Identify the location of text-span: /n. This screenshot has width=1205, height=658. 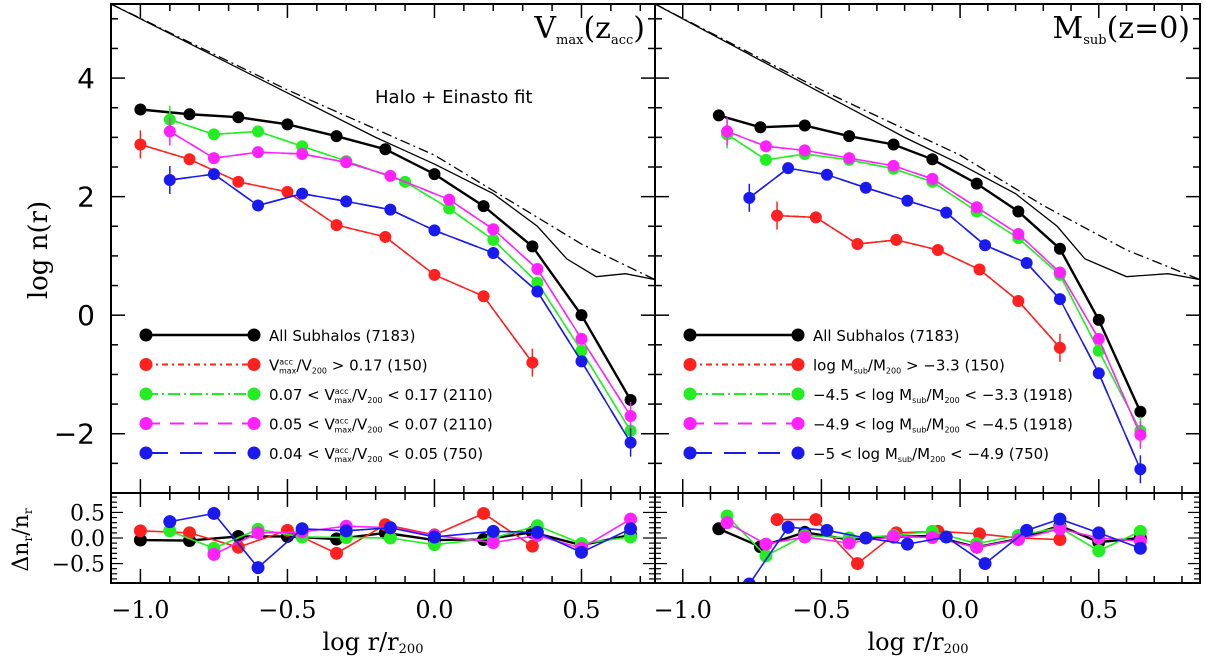
(21, 525).